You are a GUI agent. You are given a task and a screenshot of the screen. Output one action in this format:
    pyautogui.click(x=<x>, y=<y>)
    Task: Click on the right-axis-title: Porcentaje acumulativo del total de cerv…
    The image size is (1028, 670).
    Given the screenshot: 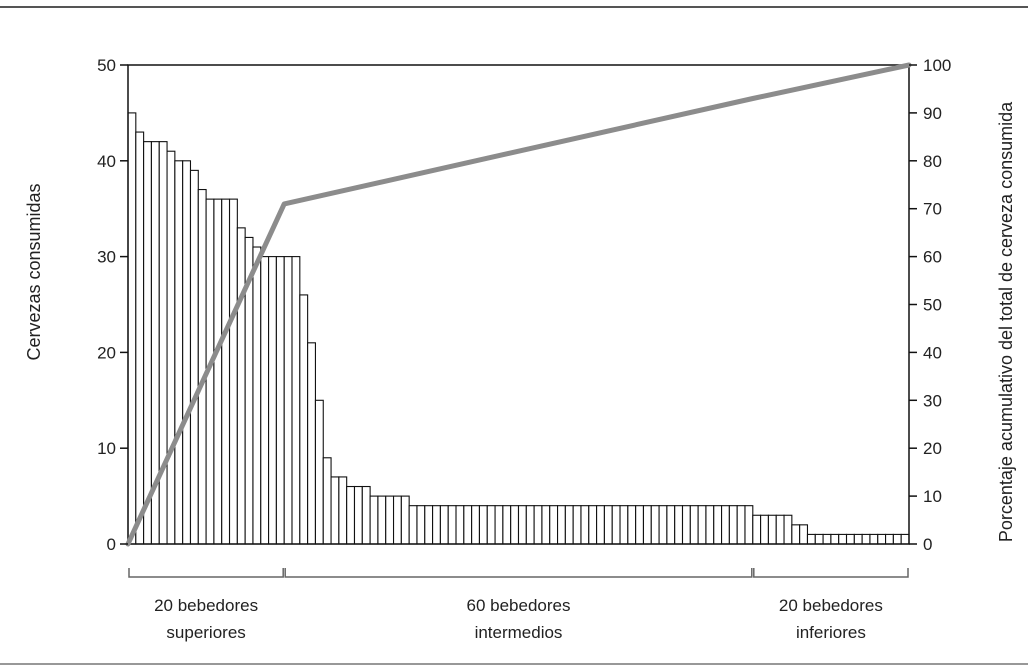 What is the action you would take?
    pyautogui.click(x=1006, y=321)
    